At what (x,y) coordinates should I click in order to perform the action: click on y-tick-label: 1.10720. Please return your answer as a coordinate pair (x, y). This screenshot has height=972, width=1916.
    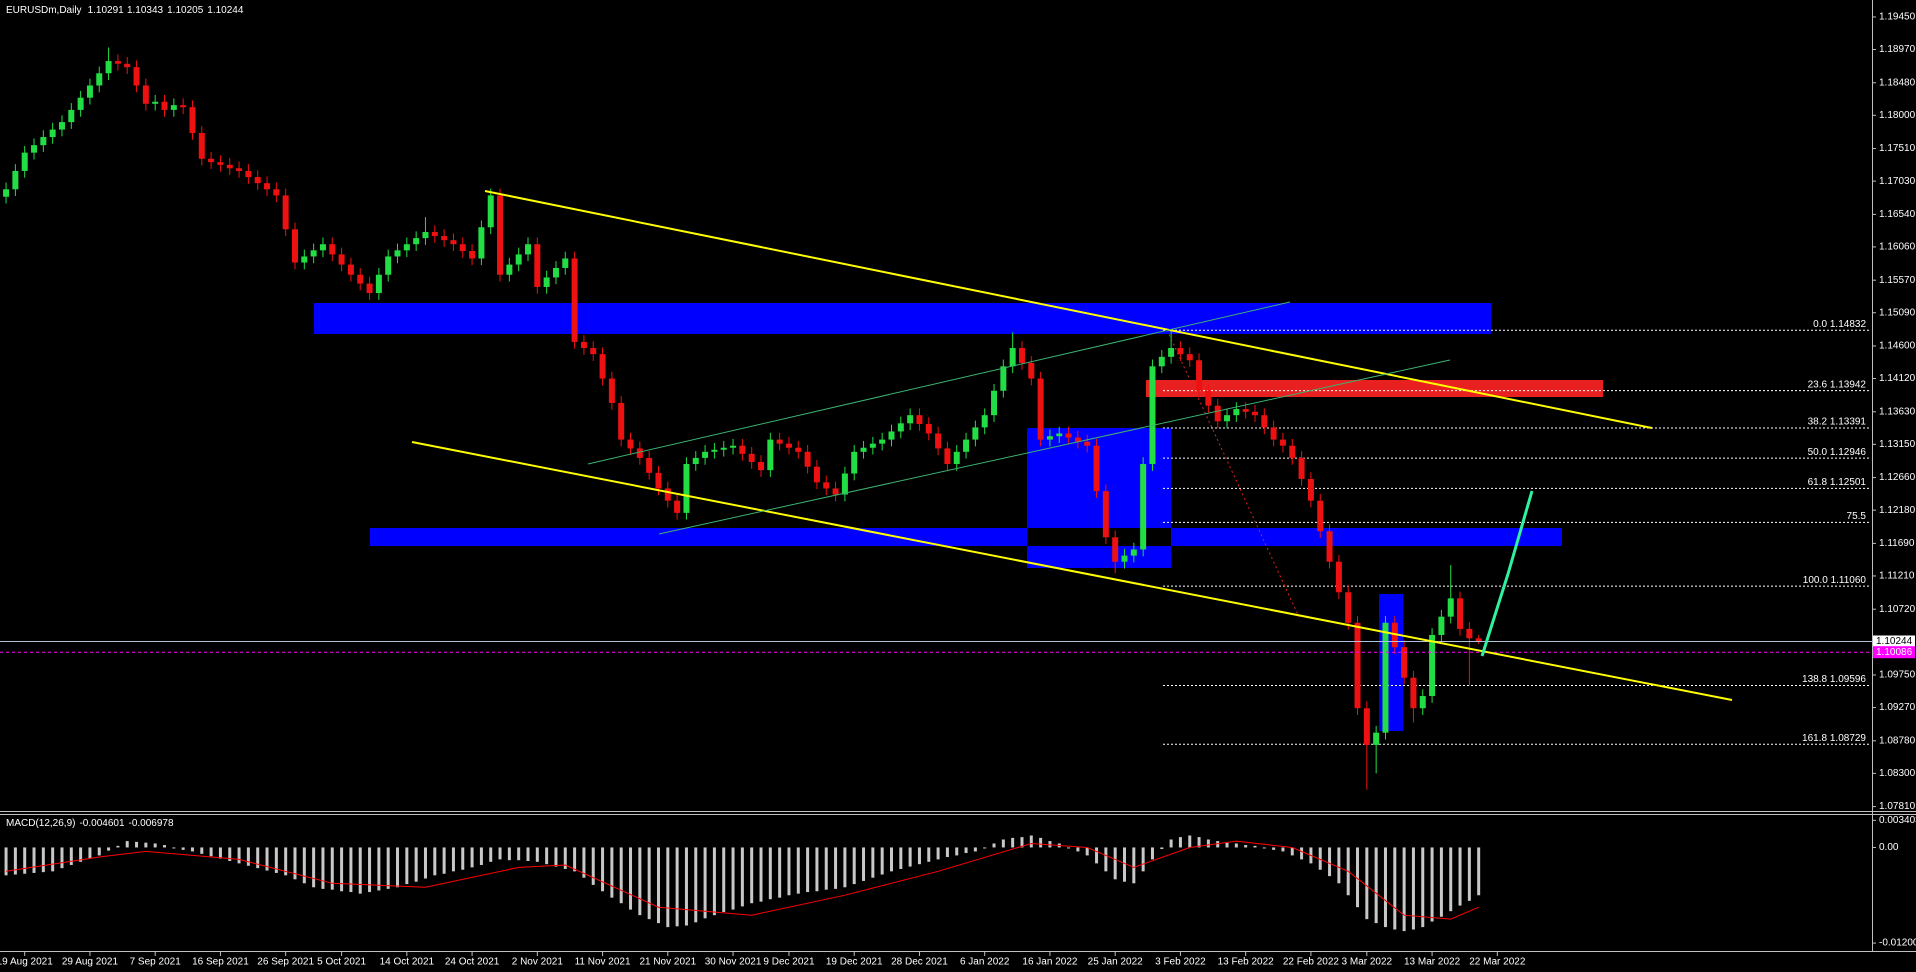
    Looking at the image, I should click on (1897, 609).